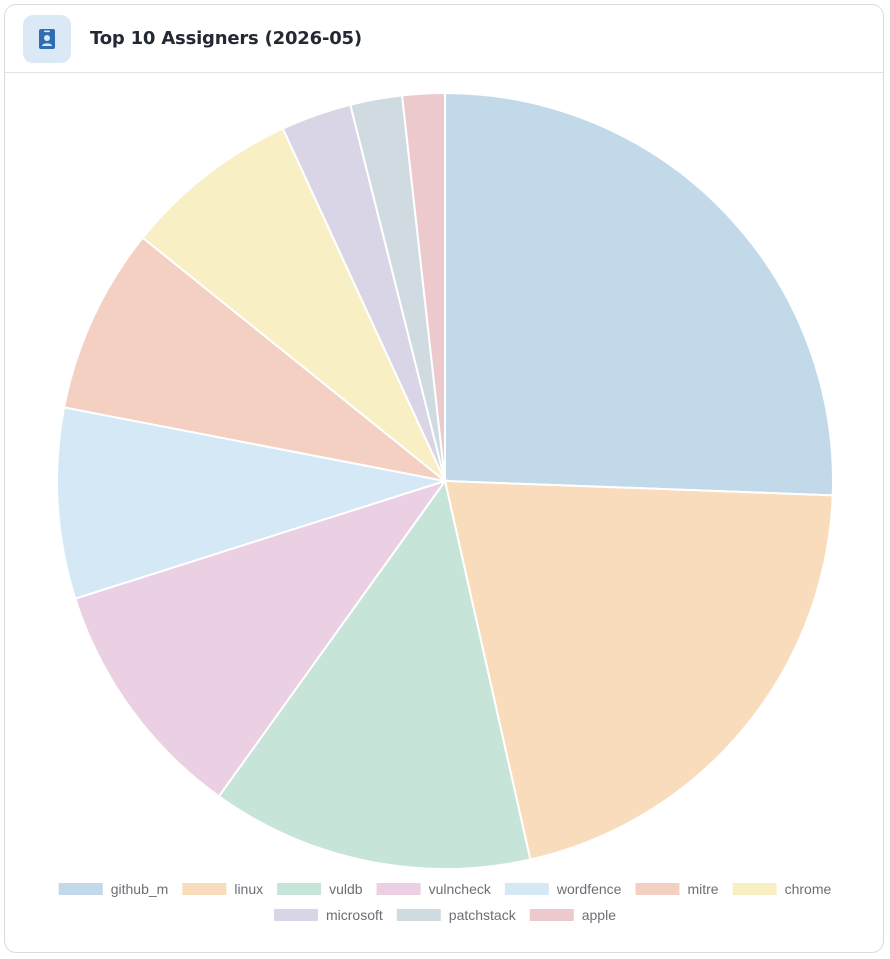 This screenshot has width=890, height=959. I want to click on legend-label-linux: linux, so click(248, 889).